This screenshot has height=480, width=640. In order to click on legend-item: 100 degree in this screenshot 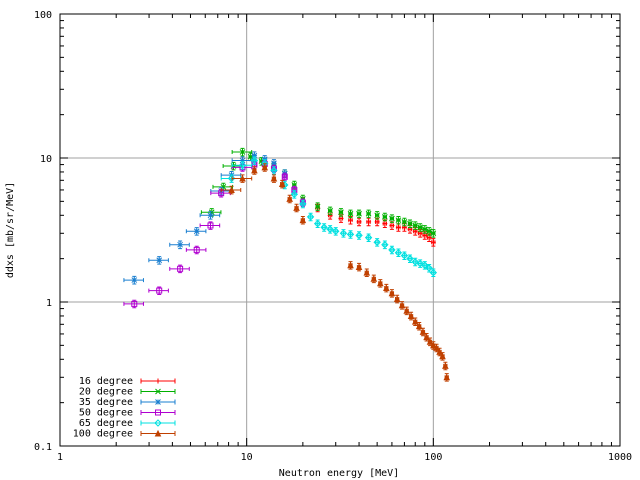, I will do `click(124, 434)`.